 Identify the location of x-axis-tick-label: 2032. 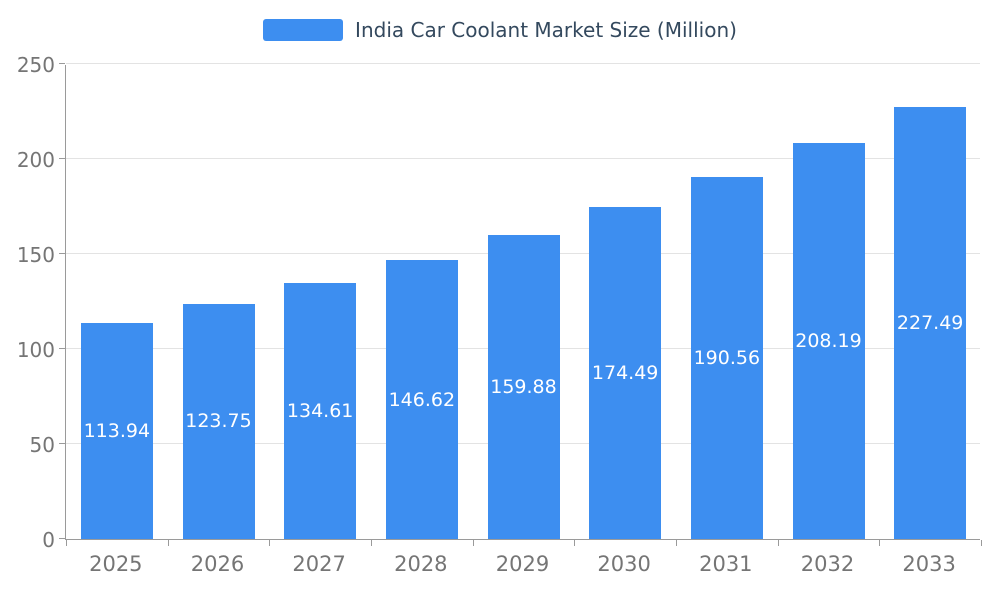
(827, 564).